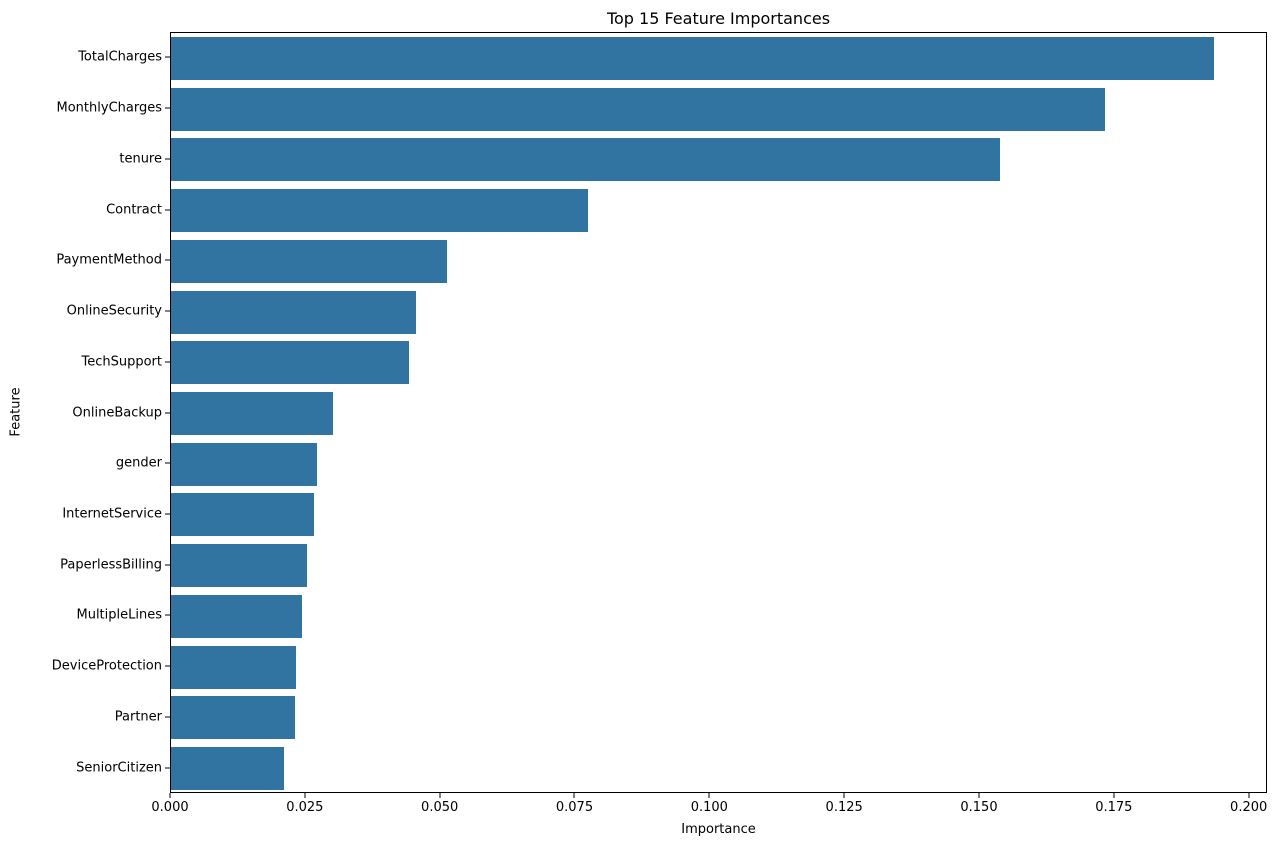  Describe the element at coordinates (170, 807) in the screenshot. I see `x-tick-label: 0.000` at that location.